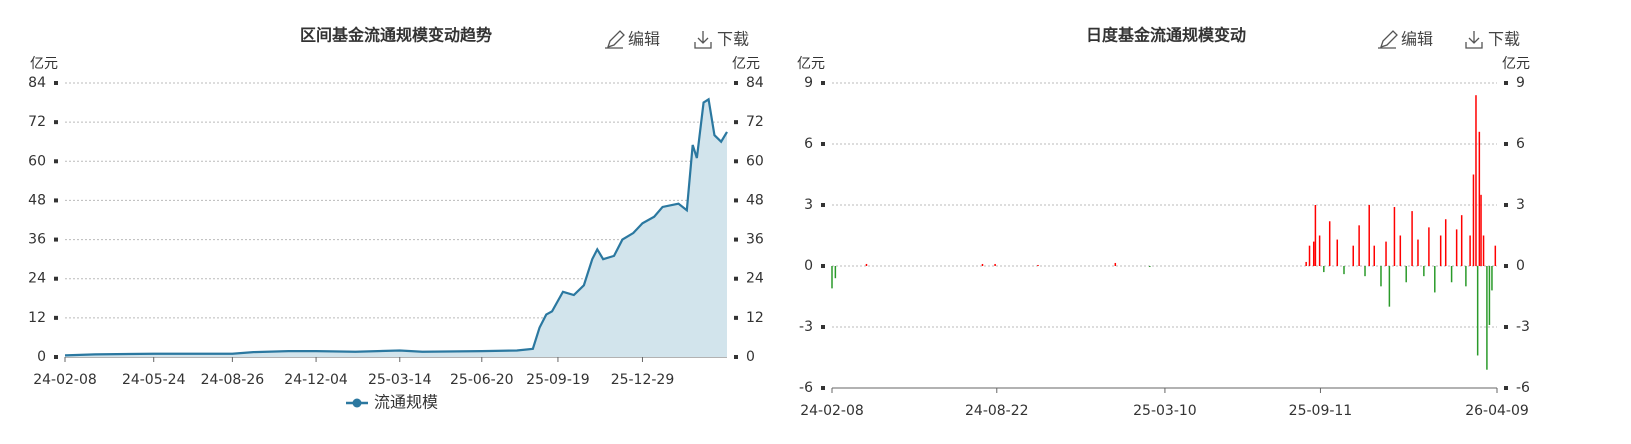 The image size is (1631, 444). Describe the element at coordinates (37, 83) in the screenshot. I see `y-tick-label: 84` at that location.